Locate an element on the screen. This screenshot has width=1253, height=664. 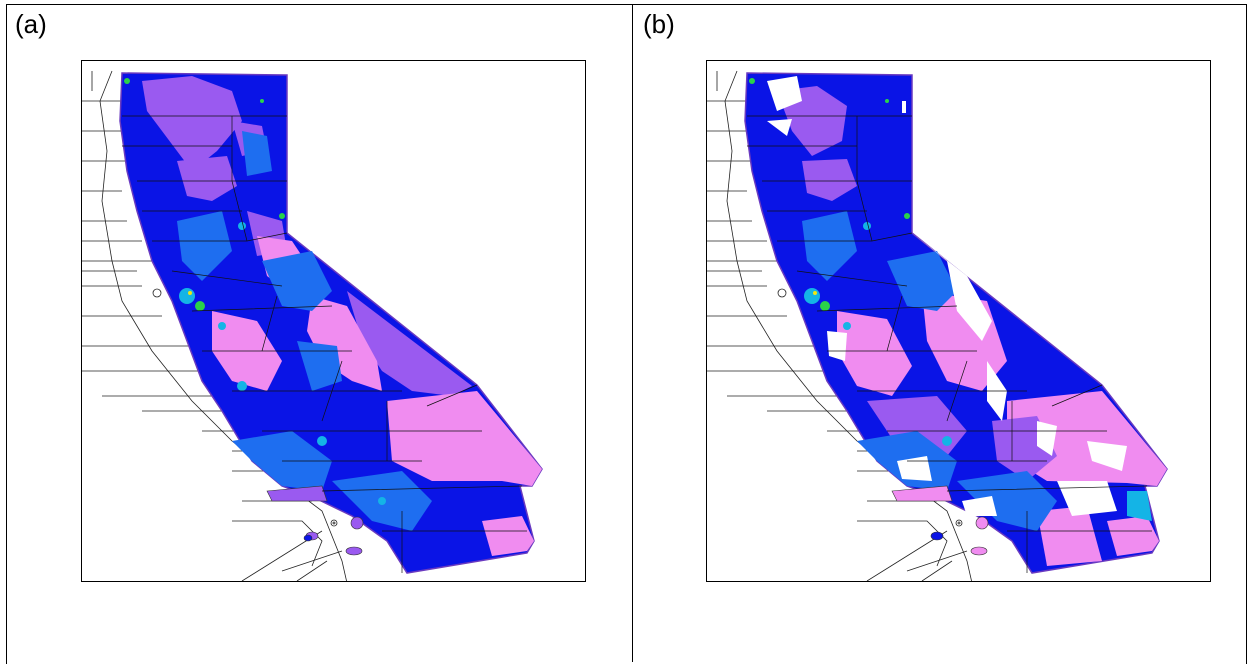
panel-divider is located at coordinates (632, 333).